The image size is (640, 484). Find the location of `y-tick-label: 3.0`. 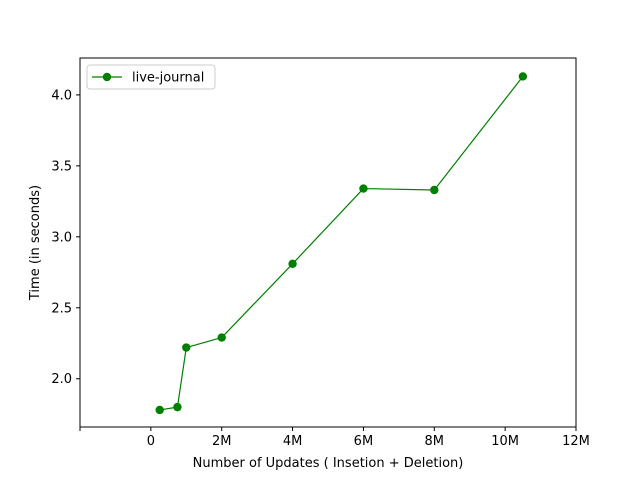

y-tick-label: 3.0 is located at coordinates (61, 237).